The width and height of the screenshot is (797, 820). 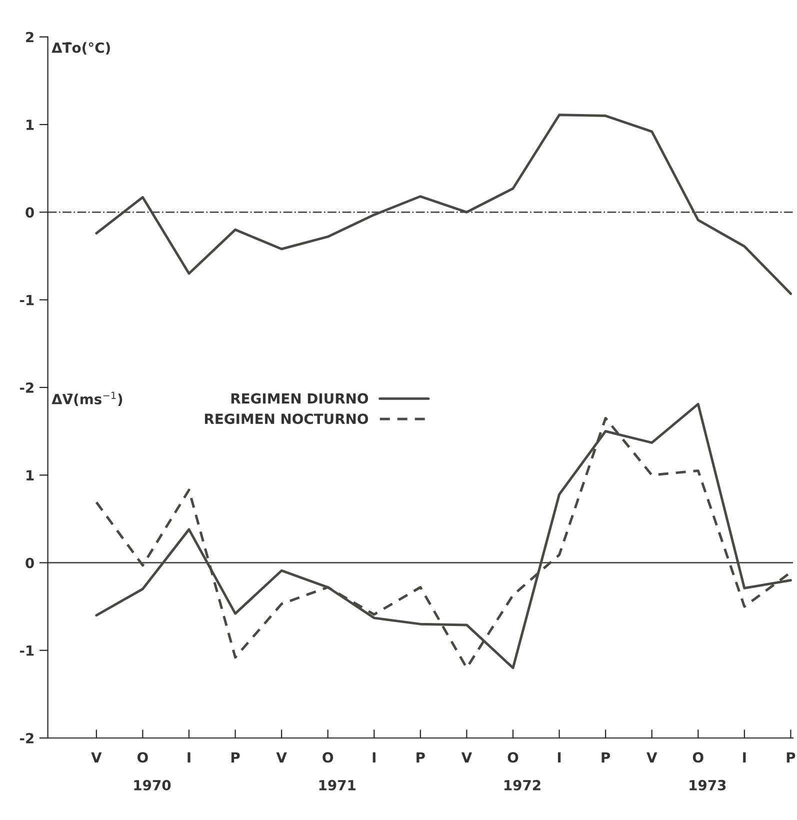 I want to click on y-tick-label: 2, so click(x=30, y=37).